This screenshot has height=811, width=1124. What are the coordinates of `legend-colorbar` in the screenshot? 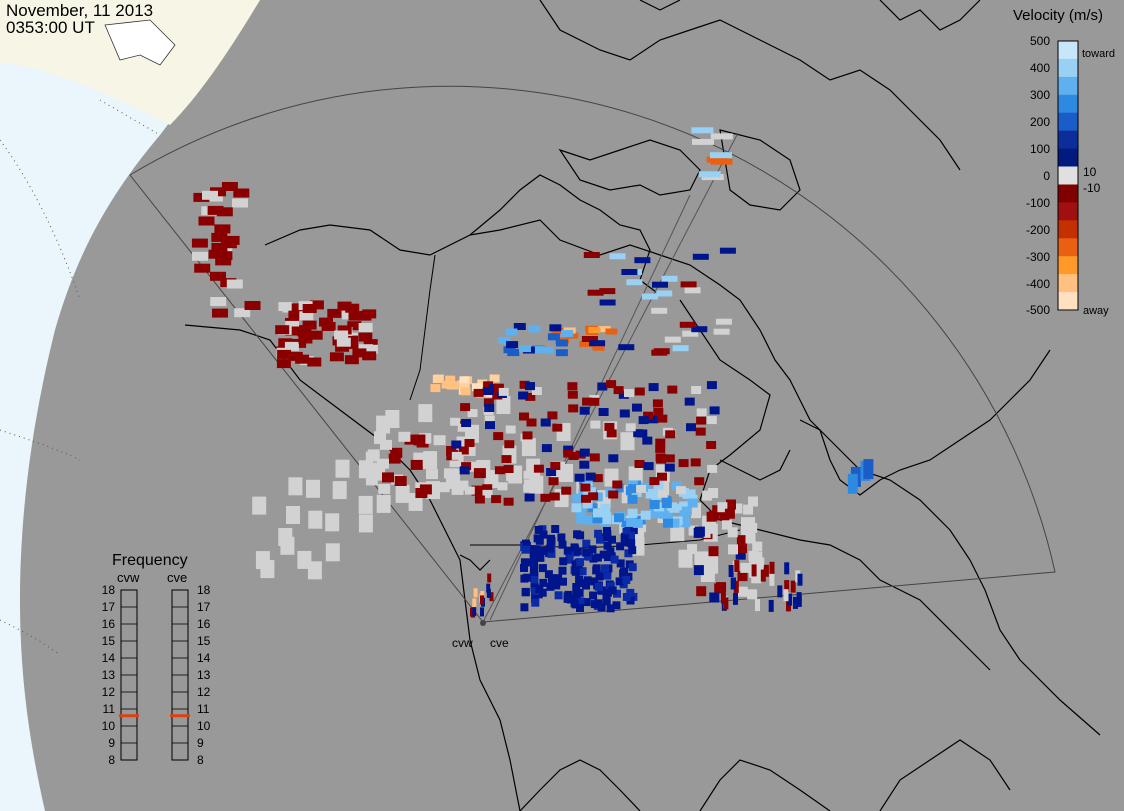 It's located at (1068, 175).